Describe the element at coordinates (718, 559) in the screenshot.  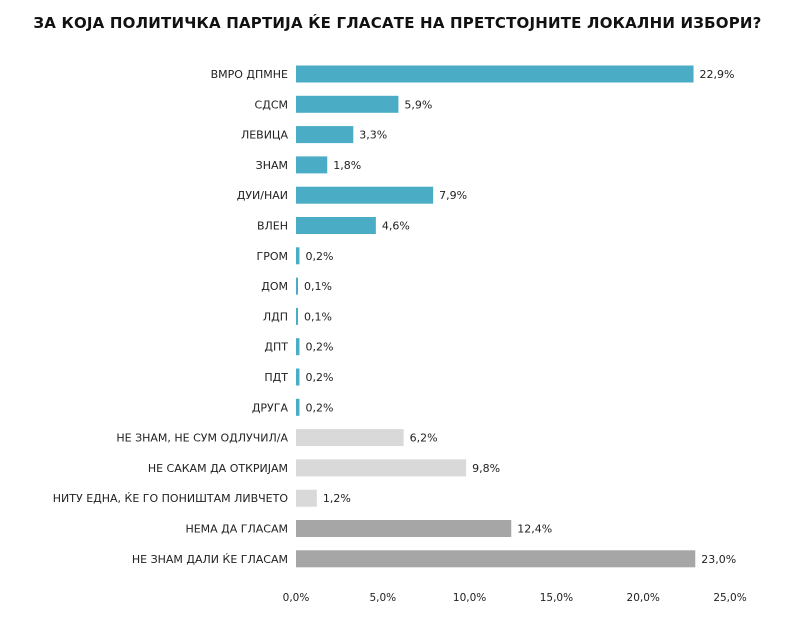
I see `data-label: 23,0%` at that location.